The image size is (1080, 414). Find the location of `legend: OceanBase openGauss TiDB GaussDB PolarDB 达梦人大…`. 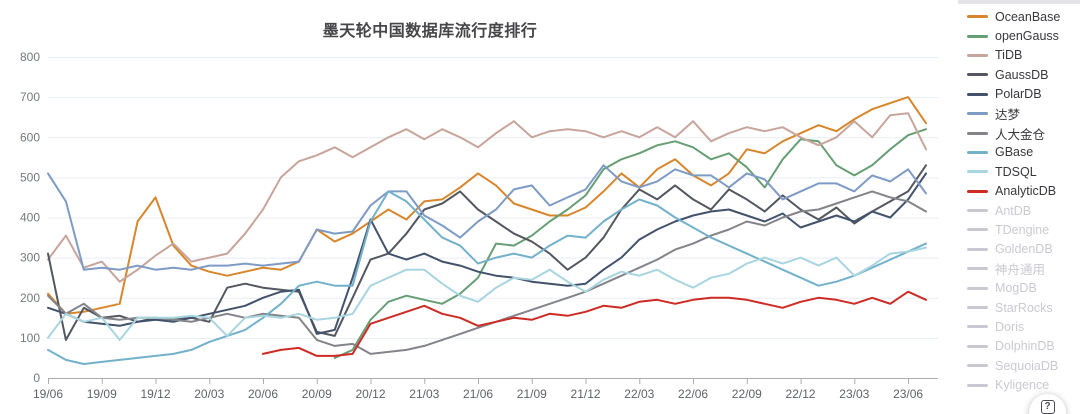

legend: OceanBase openGauss TiDB GaussDB PolarDB 达梦人大… is located at coordinates (1013, 201).